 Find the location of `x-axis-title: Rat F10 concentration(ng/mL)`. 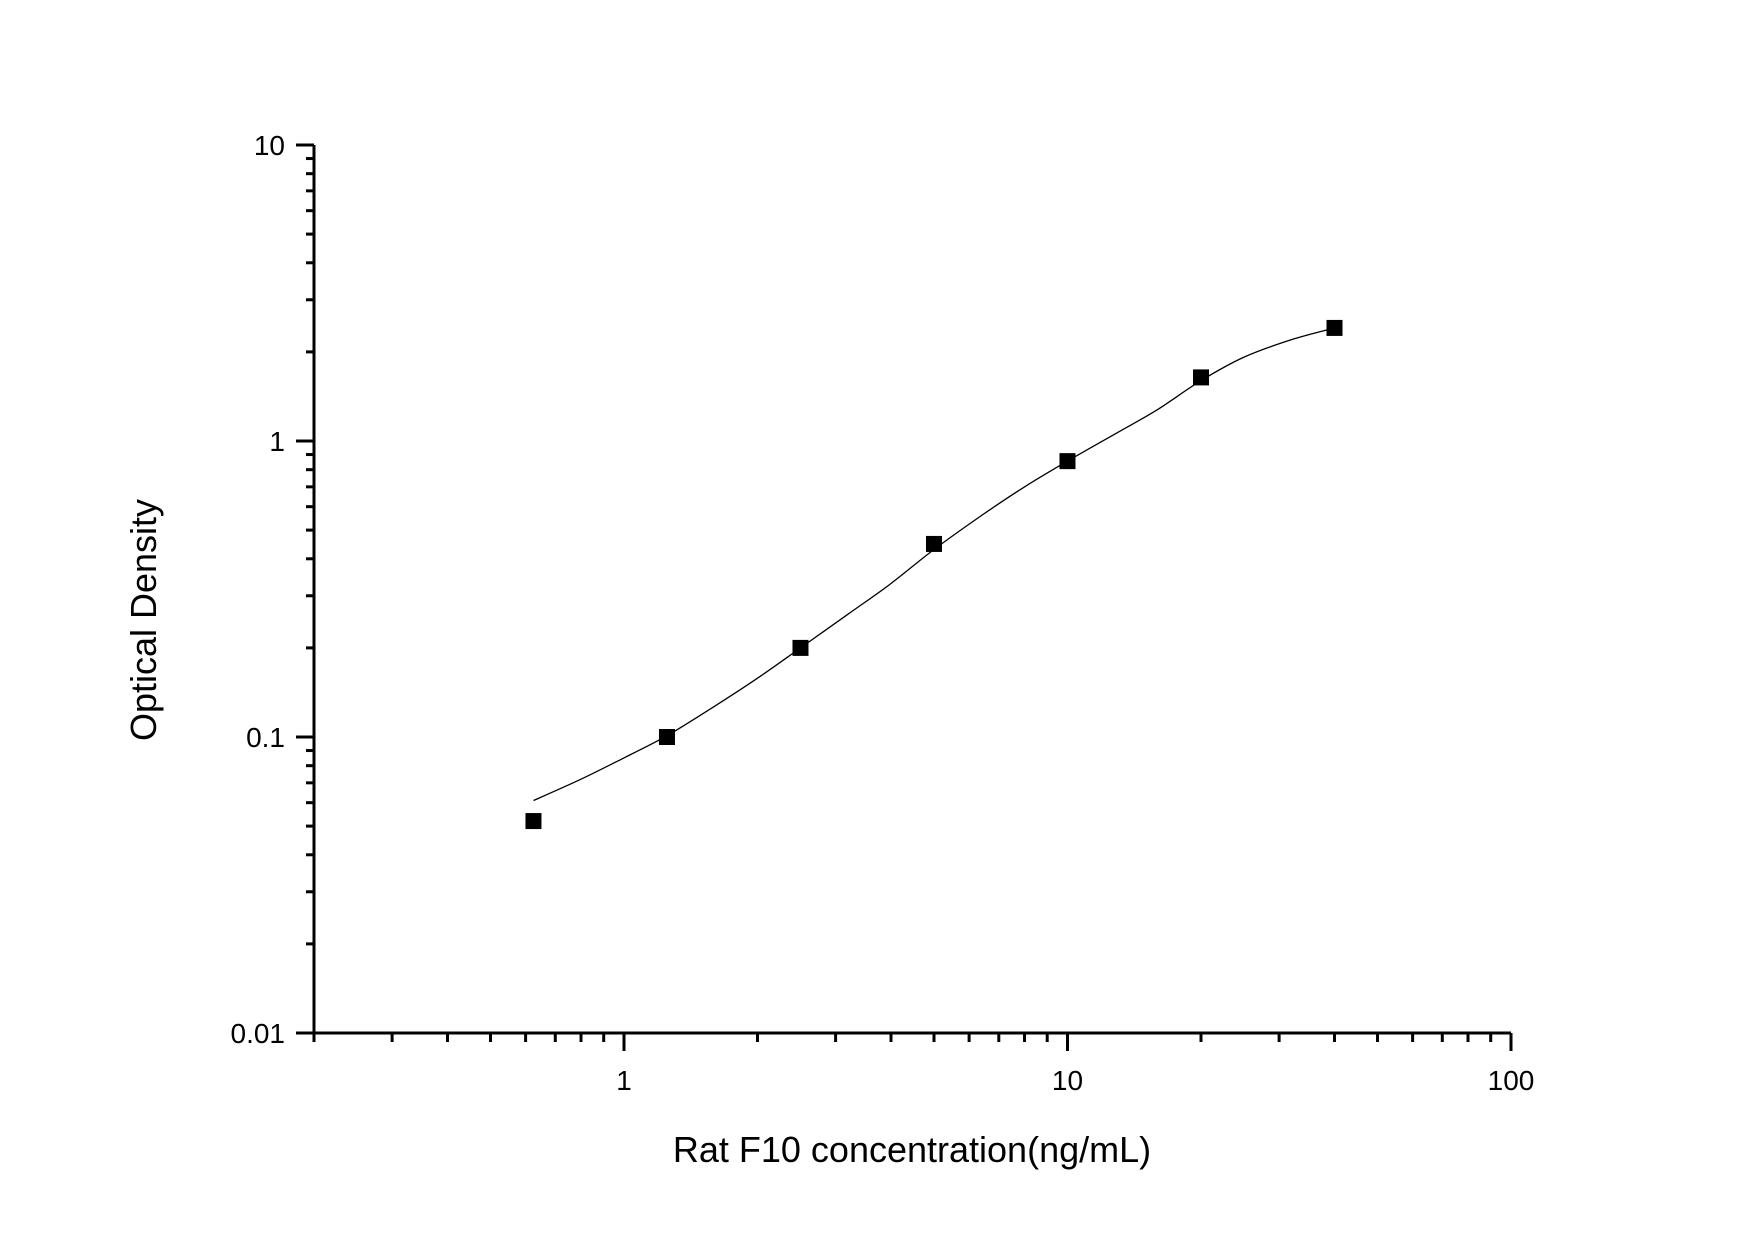

x-axis-title: Rat F10 concentration(ng/mL) is located at coordinates (912, 1149).